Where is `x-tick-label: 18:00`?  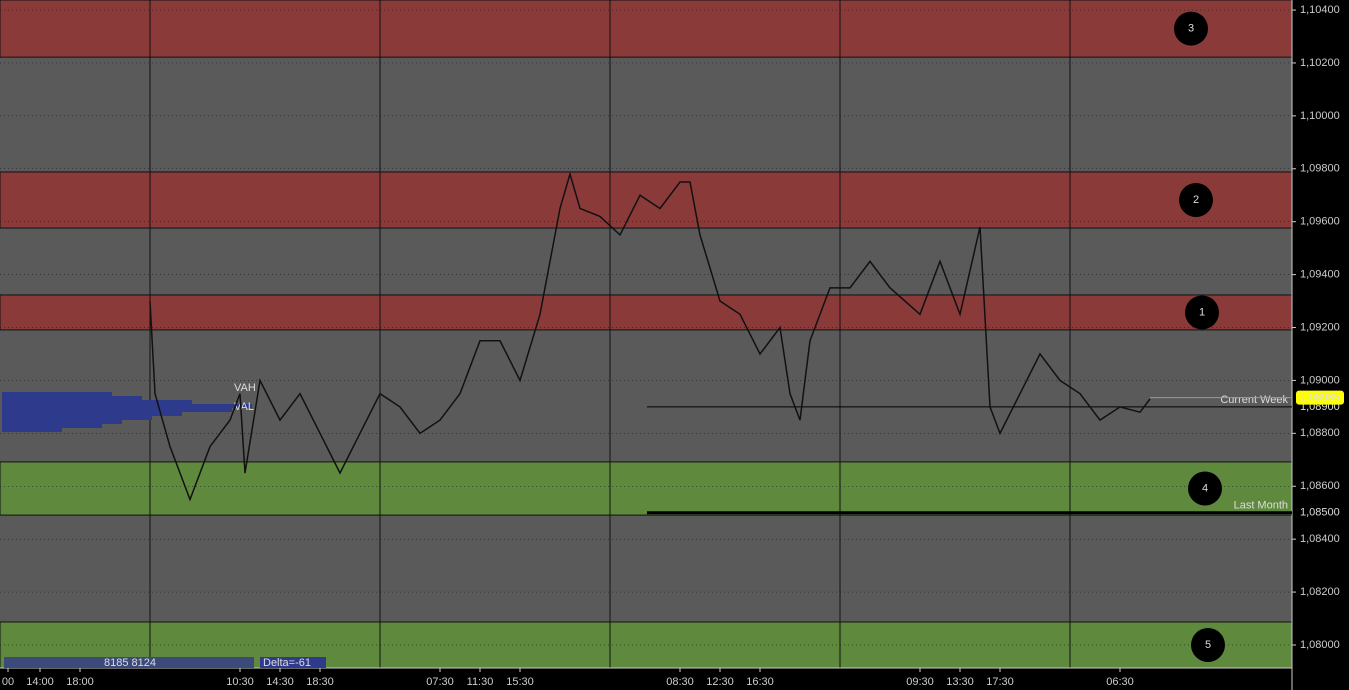
x-tick-label: 18:00 is located at coordinates (80, 682).